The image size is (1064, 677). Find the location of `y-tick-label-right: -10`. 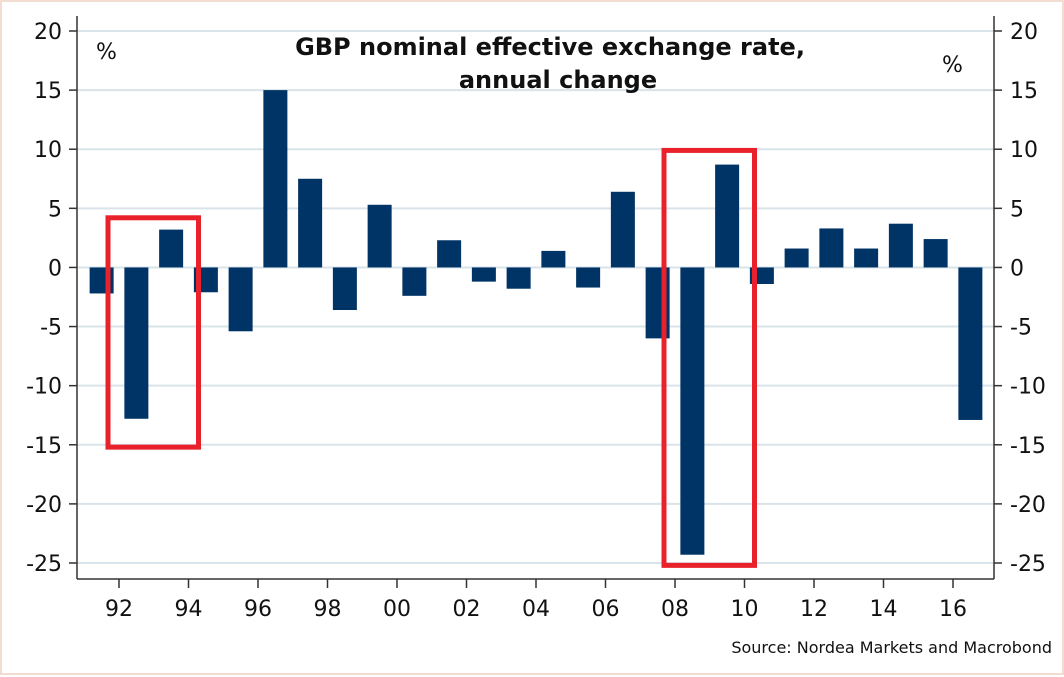

y-tick-label-right: -10 is located at coordinates (1028, 387).